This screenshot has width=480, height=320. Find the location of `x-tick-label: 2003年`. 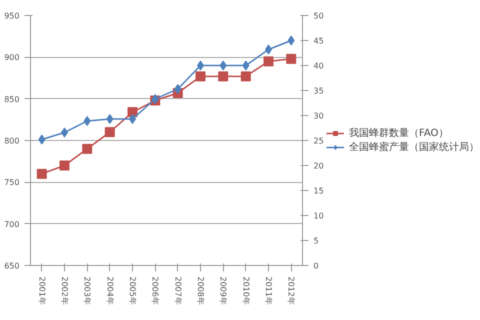

x-tick-label: 2003年 is located at coordinates (87, 290).